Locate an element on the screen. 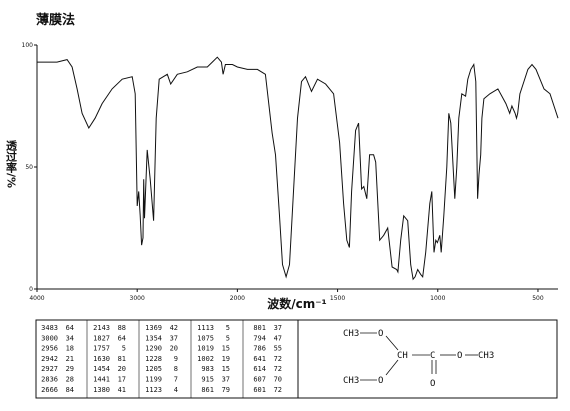 This screenshot has width=570, height=411. x-tick-label: 1000 is located at coordinates (437, 298).